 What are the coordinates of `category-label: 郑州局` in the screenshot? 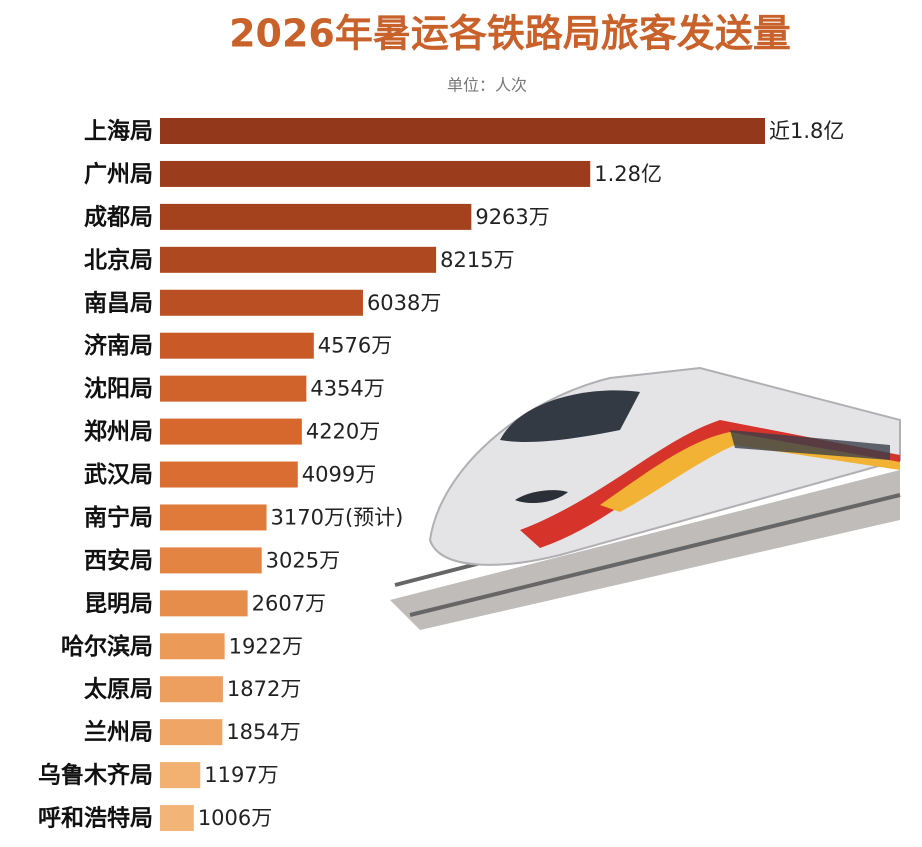 It's located at (118, 432).